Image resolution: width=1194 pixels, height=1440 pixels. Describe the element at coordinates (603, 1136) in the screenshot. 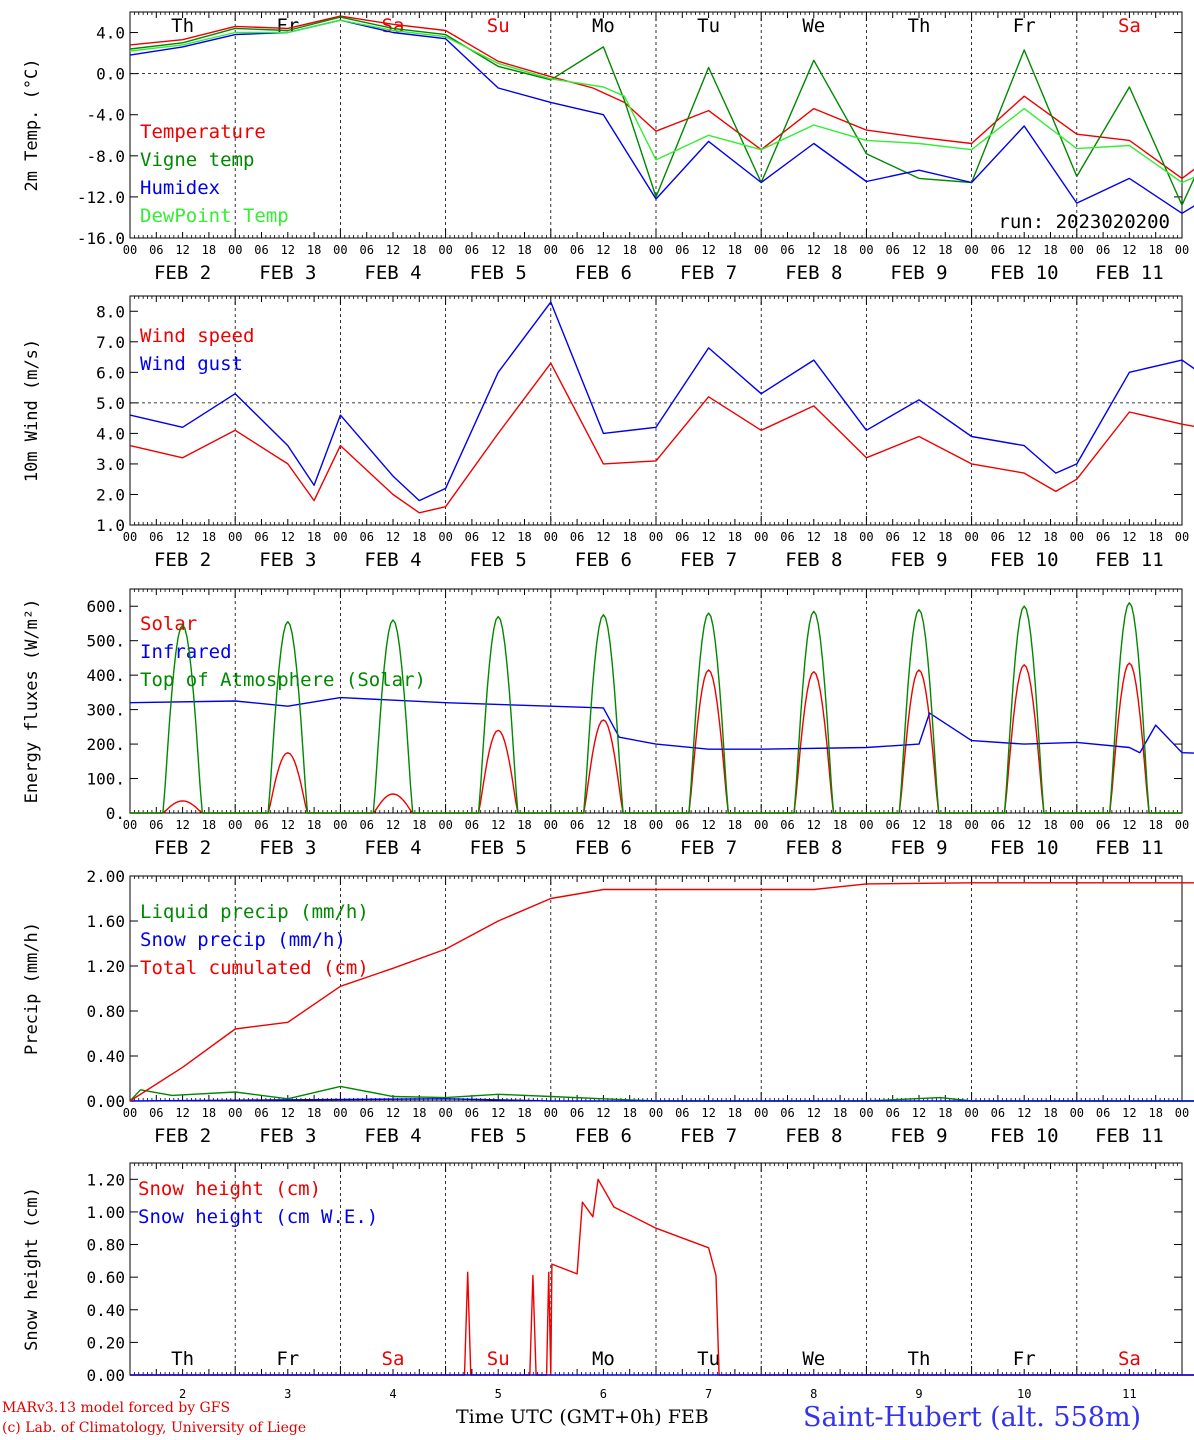

I see `date-label: FEB 6` at that location.